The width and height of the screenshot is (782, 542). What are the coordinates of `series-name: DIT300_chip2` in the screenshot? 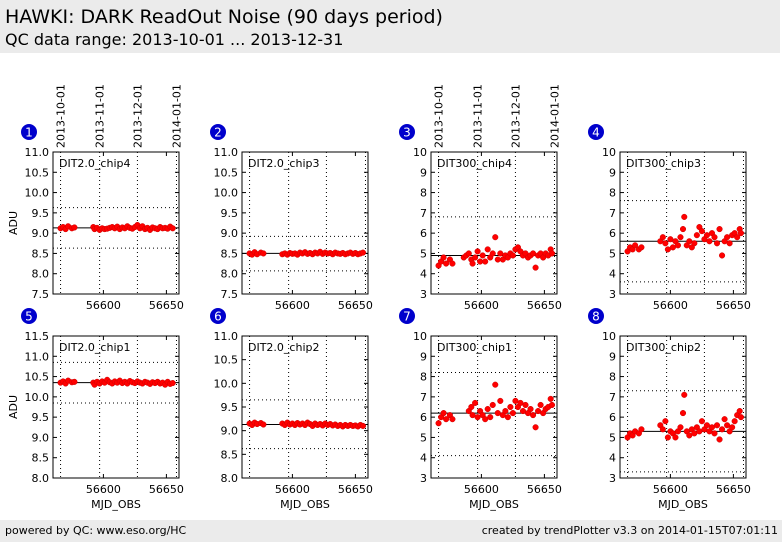 It's located at (663, 347).